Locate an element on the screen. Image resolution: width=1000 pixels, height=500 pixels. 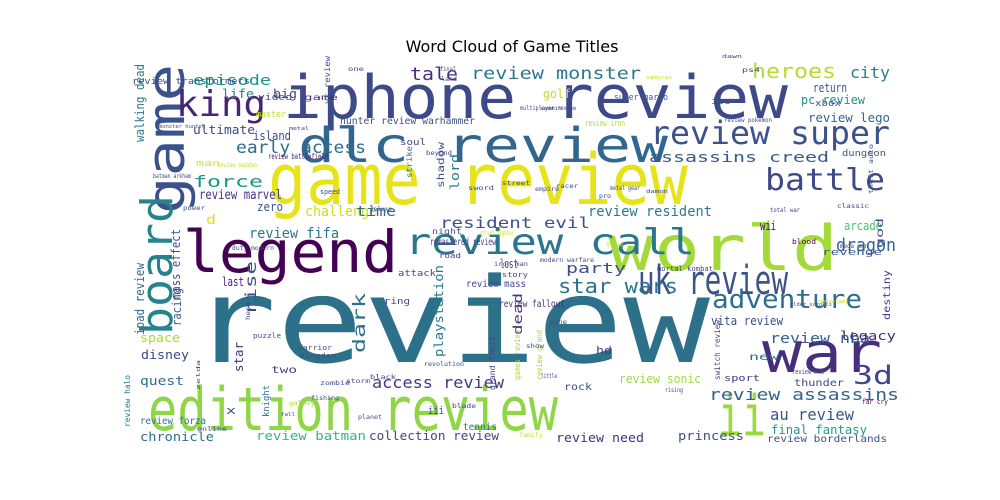
word-review-borderlands: review borderlands is located at coordinates (827, 439).